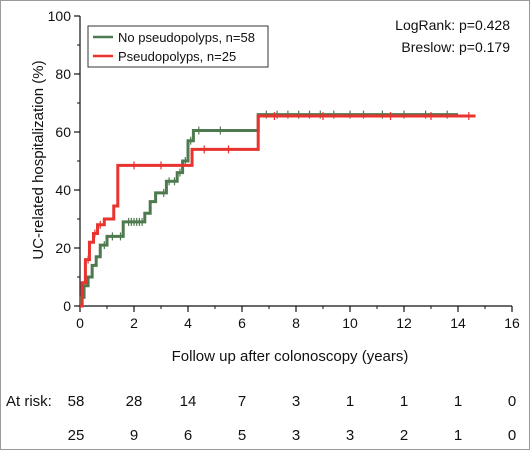  Describe the element at coordinates (67, 306) in the screenshot. I see `y-tick-label: 0` at that location.